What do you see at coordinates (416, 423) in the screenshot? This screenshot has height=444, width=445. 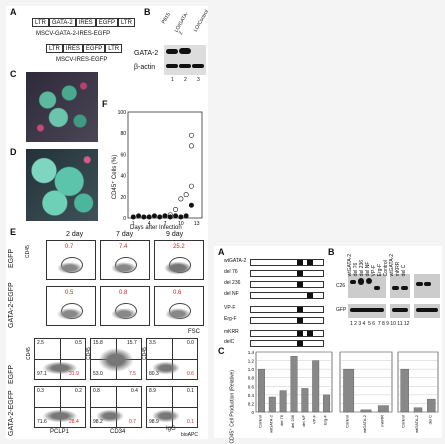 I see `bar-category-label: wtGATA-2` at bounding box center [416, 423].